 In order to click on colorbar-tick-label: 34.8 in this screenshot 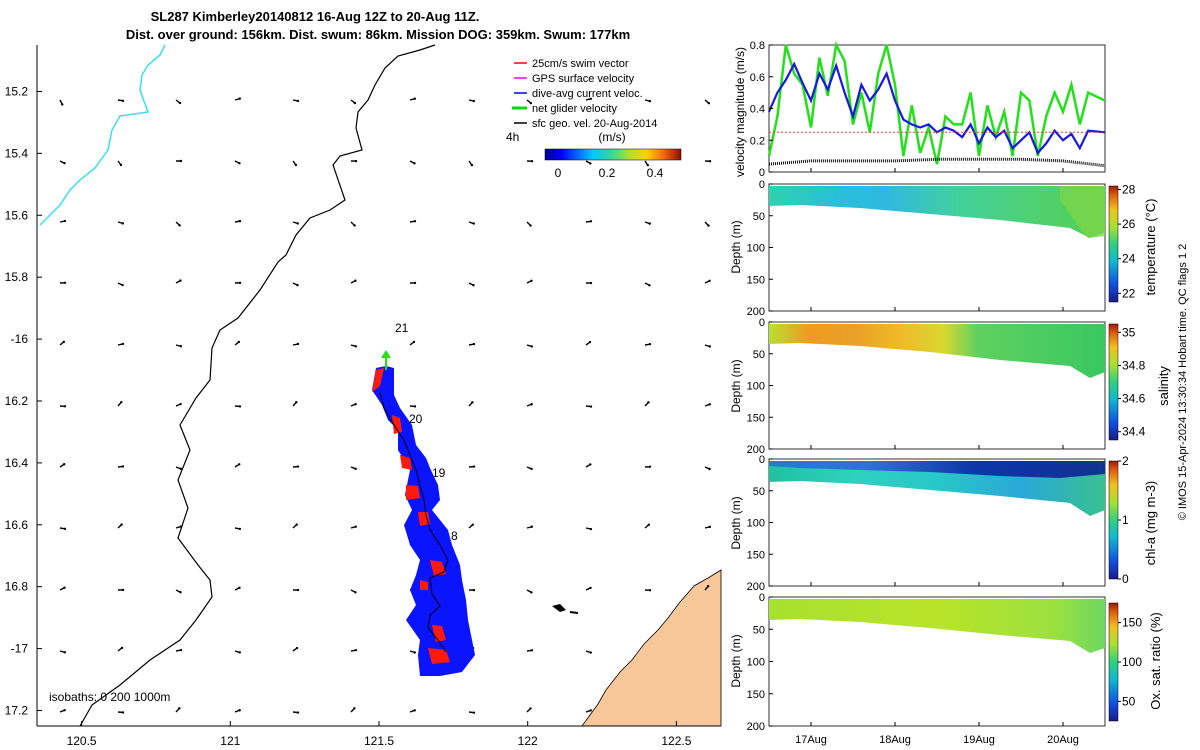, I will do `click(1134, 365)`.